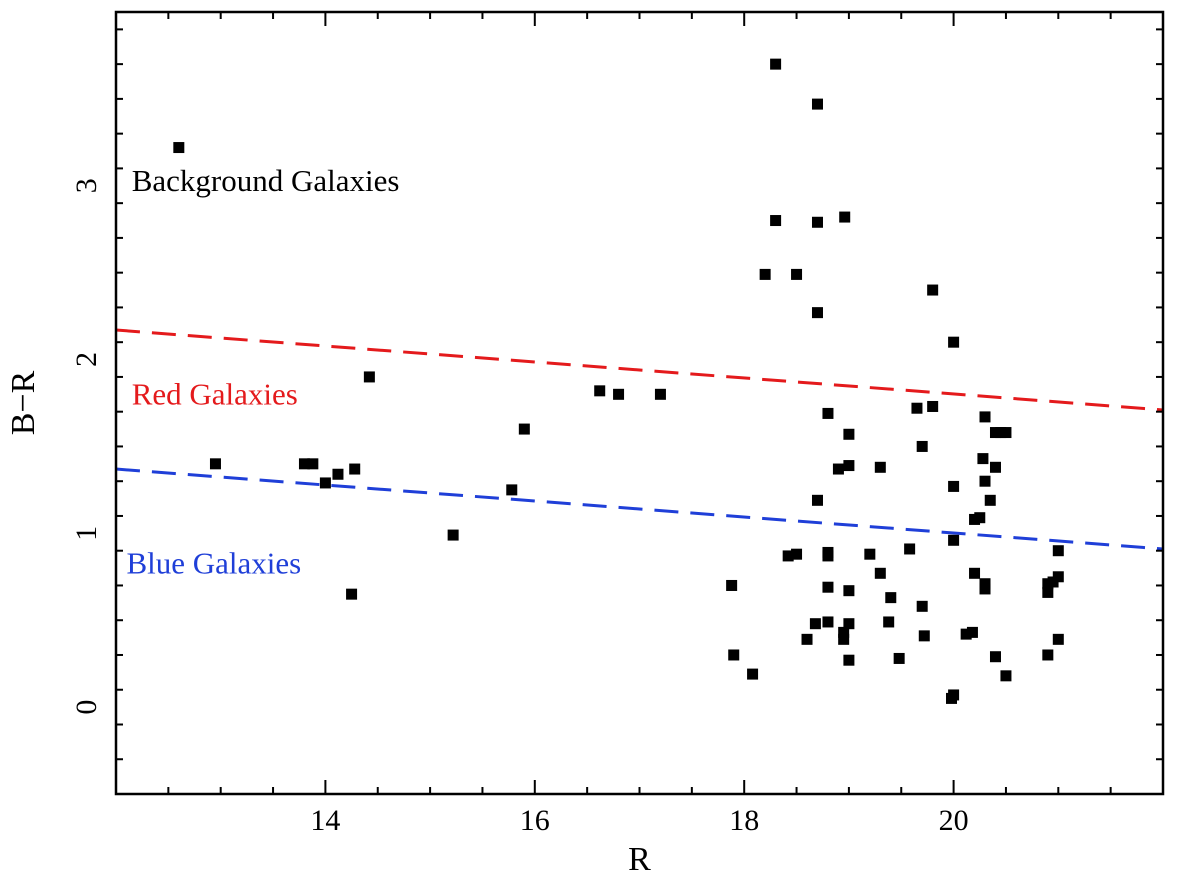 This screenshot has height=878, width=1178. I want to click on x-tick-label: 18, so click(744, 820).